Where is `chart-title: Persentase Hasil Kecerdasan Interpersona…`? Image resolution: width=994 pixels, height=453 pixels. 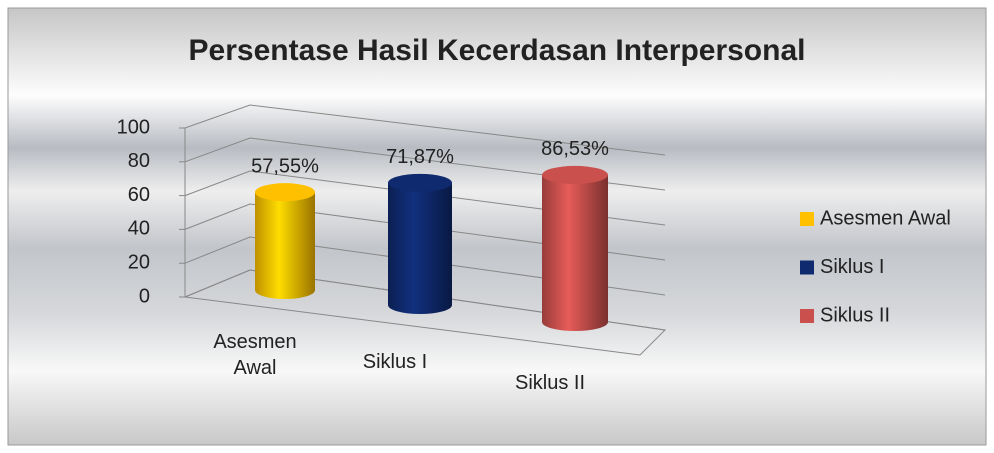 chart-title: Persentase Hasil Kecerdasan Interpersona… is located at coordinates (497, 50).